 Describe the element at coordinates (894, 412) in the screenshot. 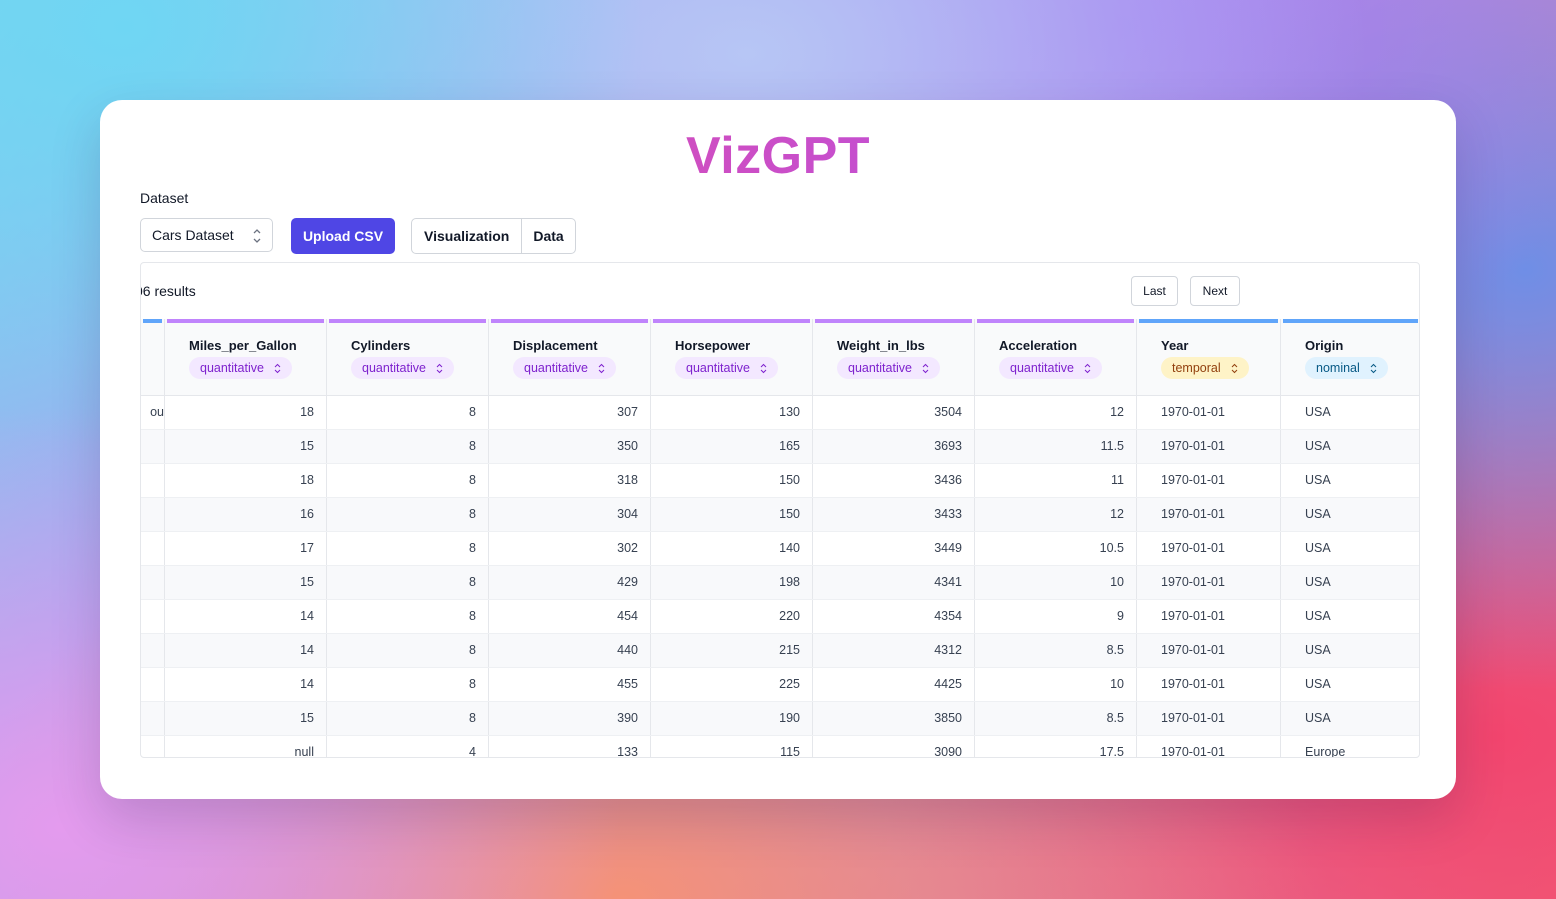

I see `table-cell: 3504` at that location.